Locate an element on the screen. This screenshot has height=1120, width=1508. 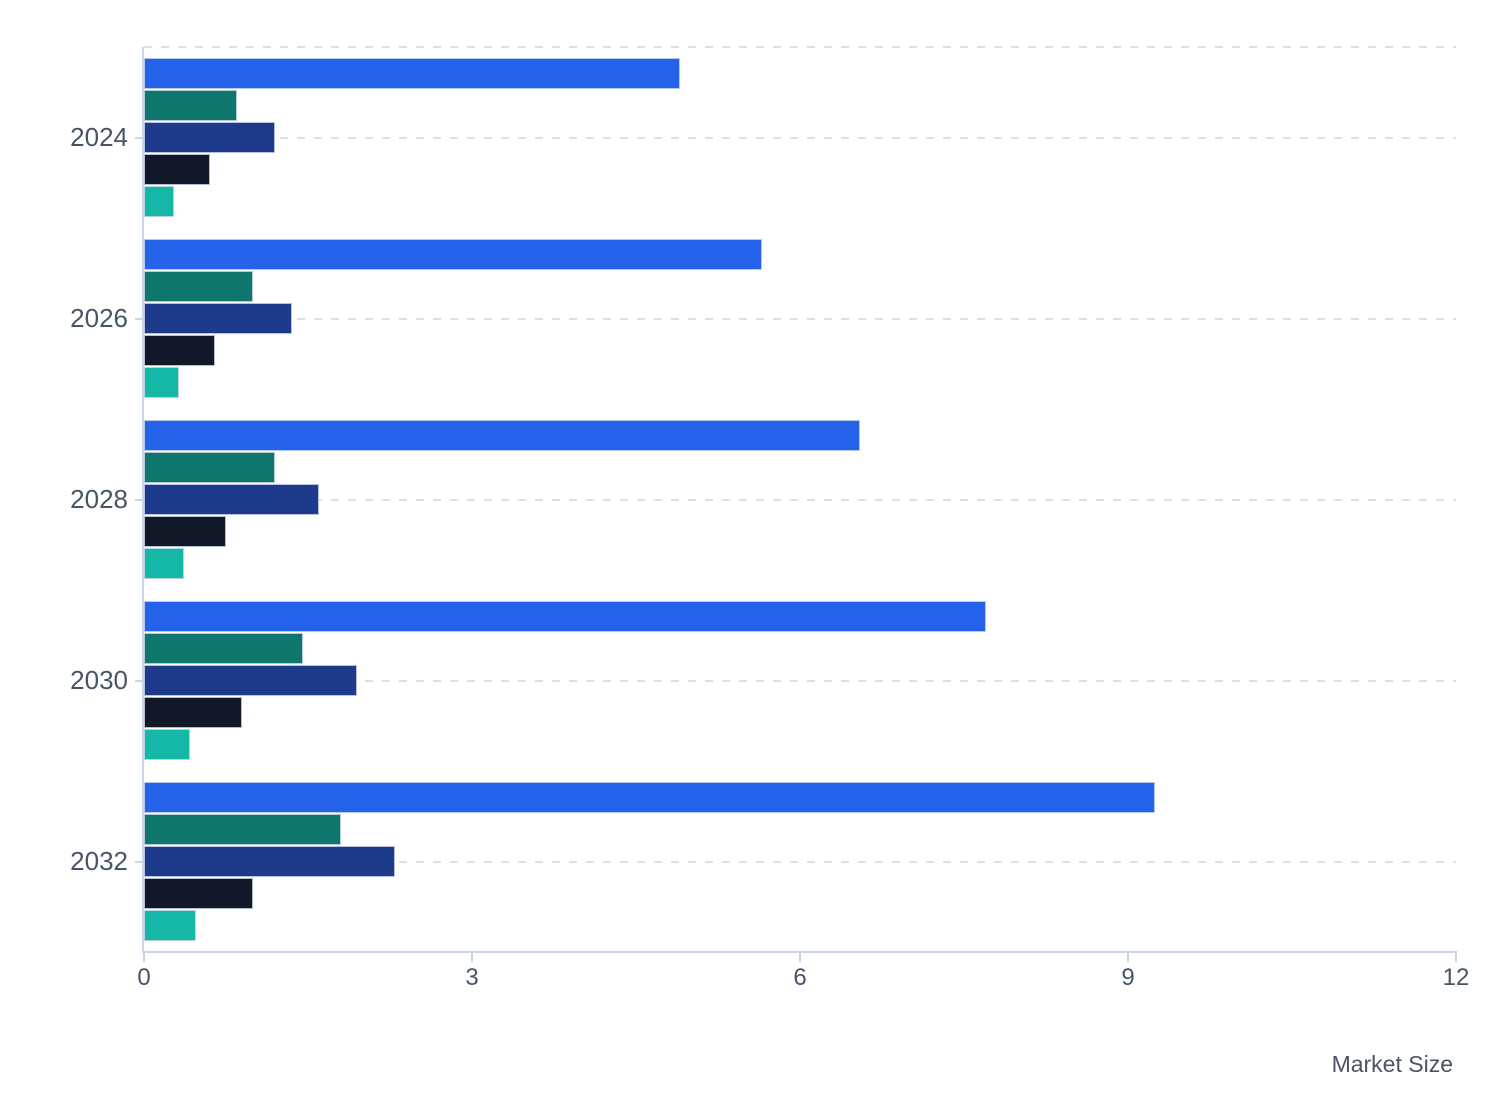
x-axis-tick-label: 9 is located at coordinates (1128, 977).